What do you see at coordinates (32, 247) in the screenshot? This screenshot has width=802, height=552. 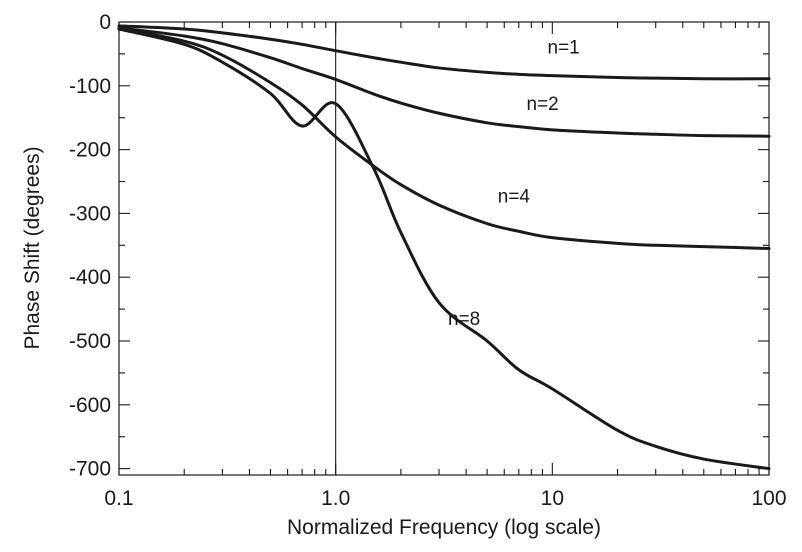 I see `y-axis-title: Phase Shift (degrees)` at bounding box center [32, 247].